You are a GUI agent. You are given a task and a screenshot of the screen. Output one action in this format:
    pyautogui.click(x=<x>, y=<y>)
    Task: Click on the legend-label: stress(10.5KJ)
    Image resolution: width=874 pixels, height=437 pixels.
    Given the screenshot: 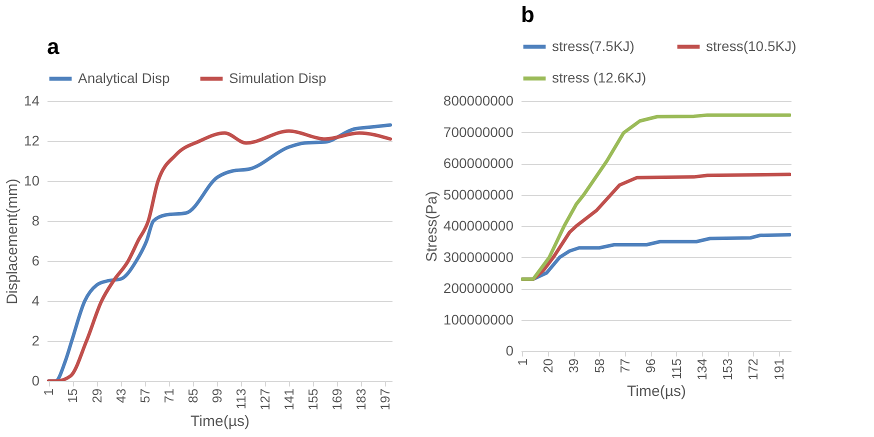 What is the action you would take?
    pyautogui.click(x=751, y=46)
    